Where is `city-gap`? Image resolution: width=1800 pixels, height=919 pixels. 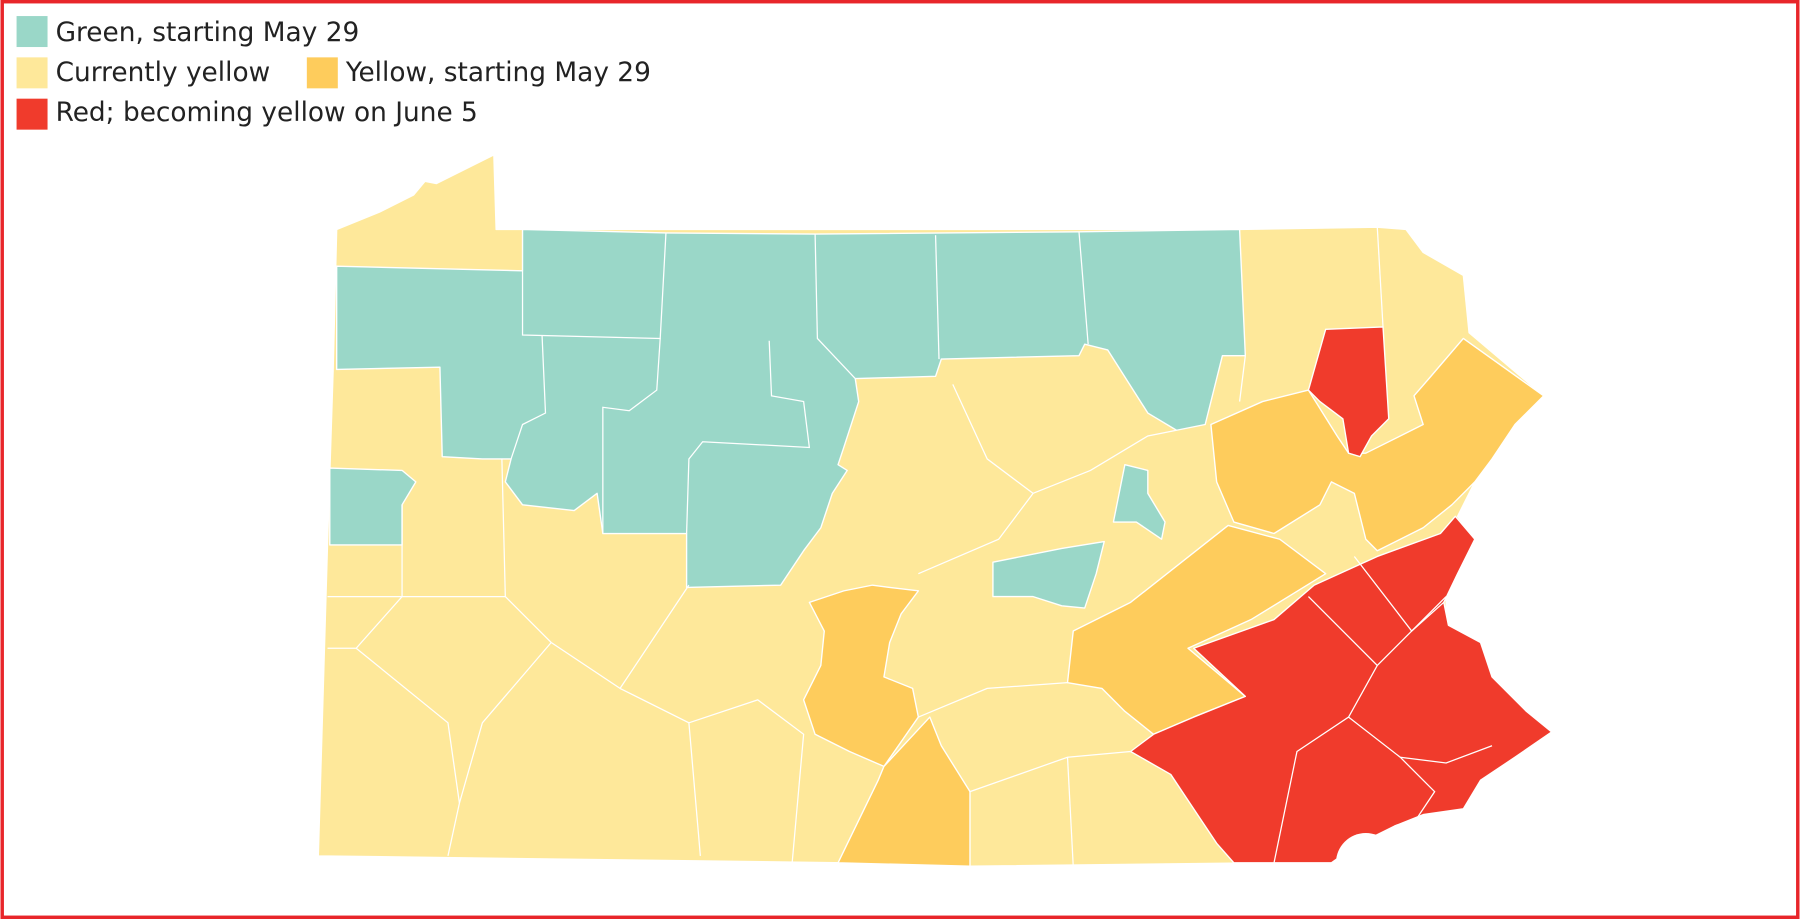
city-gap is located at coordinates (1365, 862).